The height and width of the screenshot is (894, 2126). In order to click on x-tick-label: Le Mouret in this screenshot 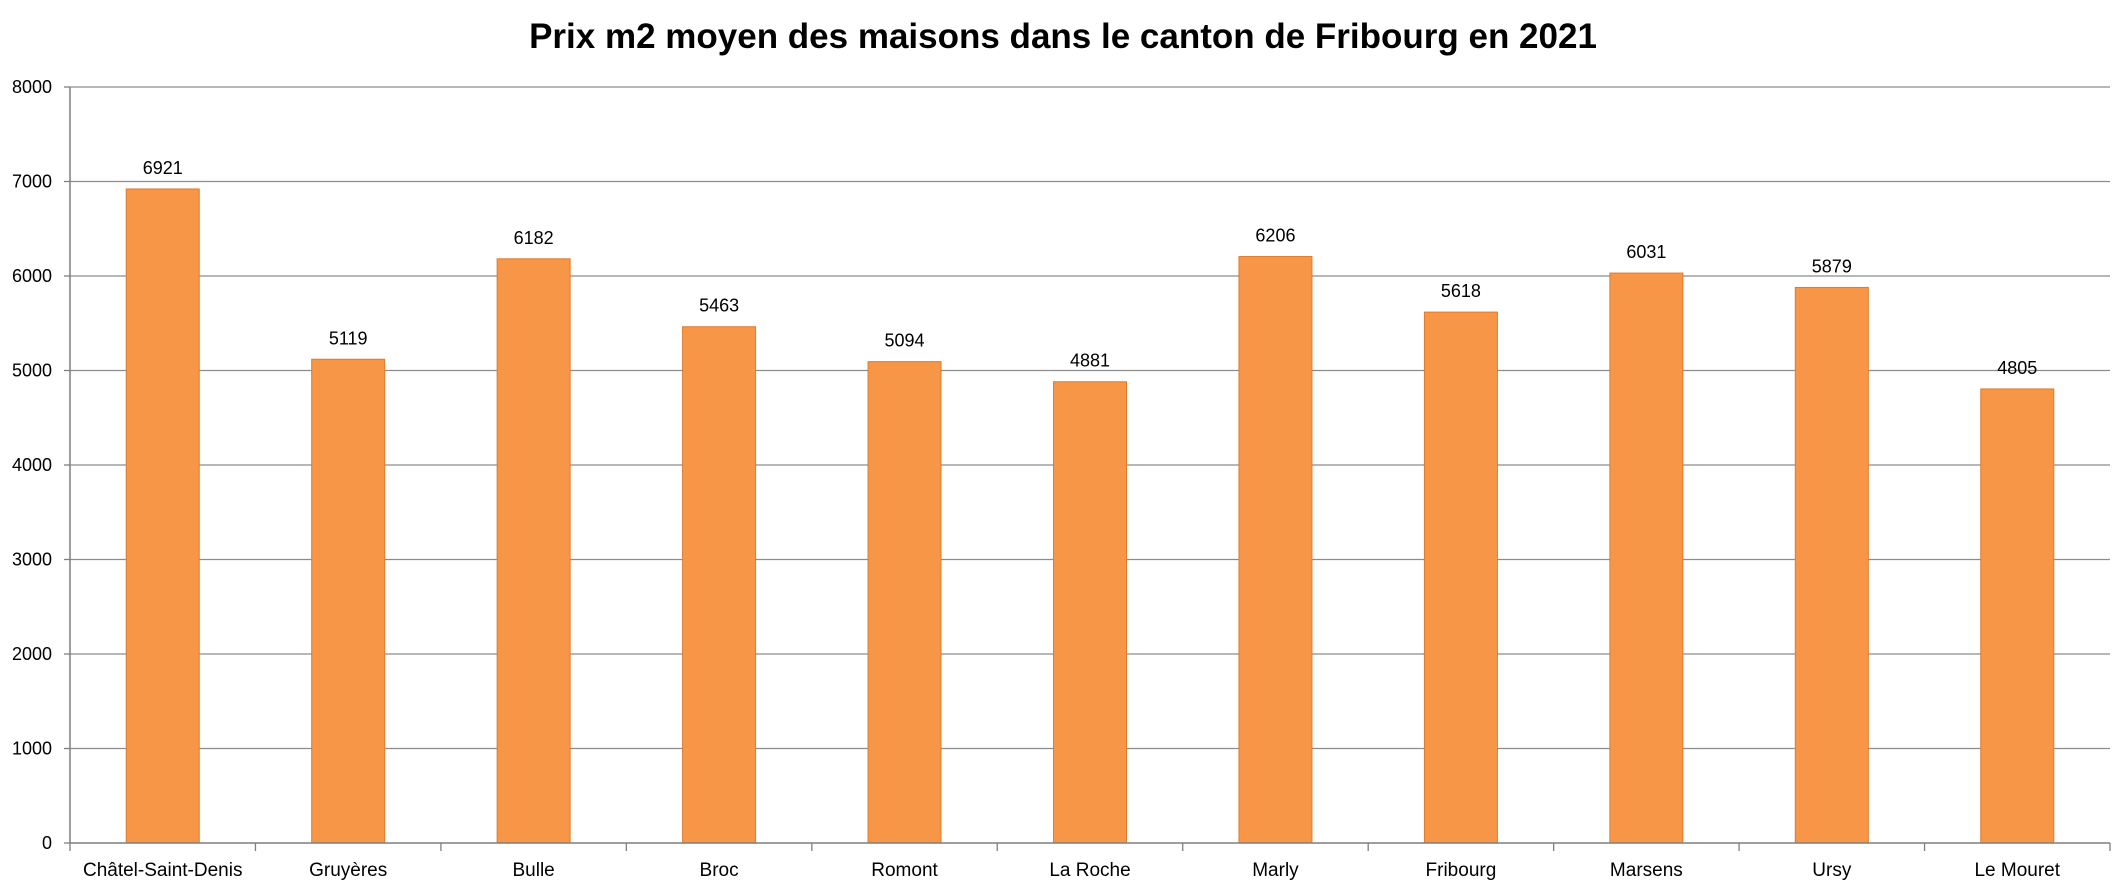, I will do `click(2017, 870)`.